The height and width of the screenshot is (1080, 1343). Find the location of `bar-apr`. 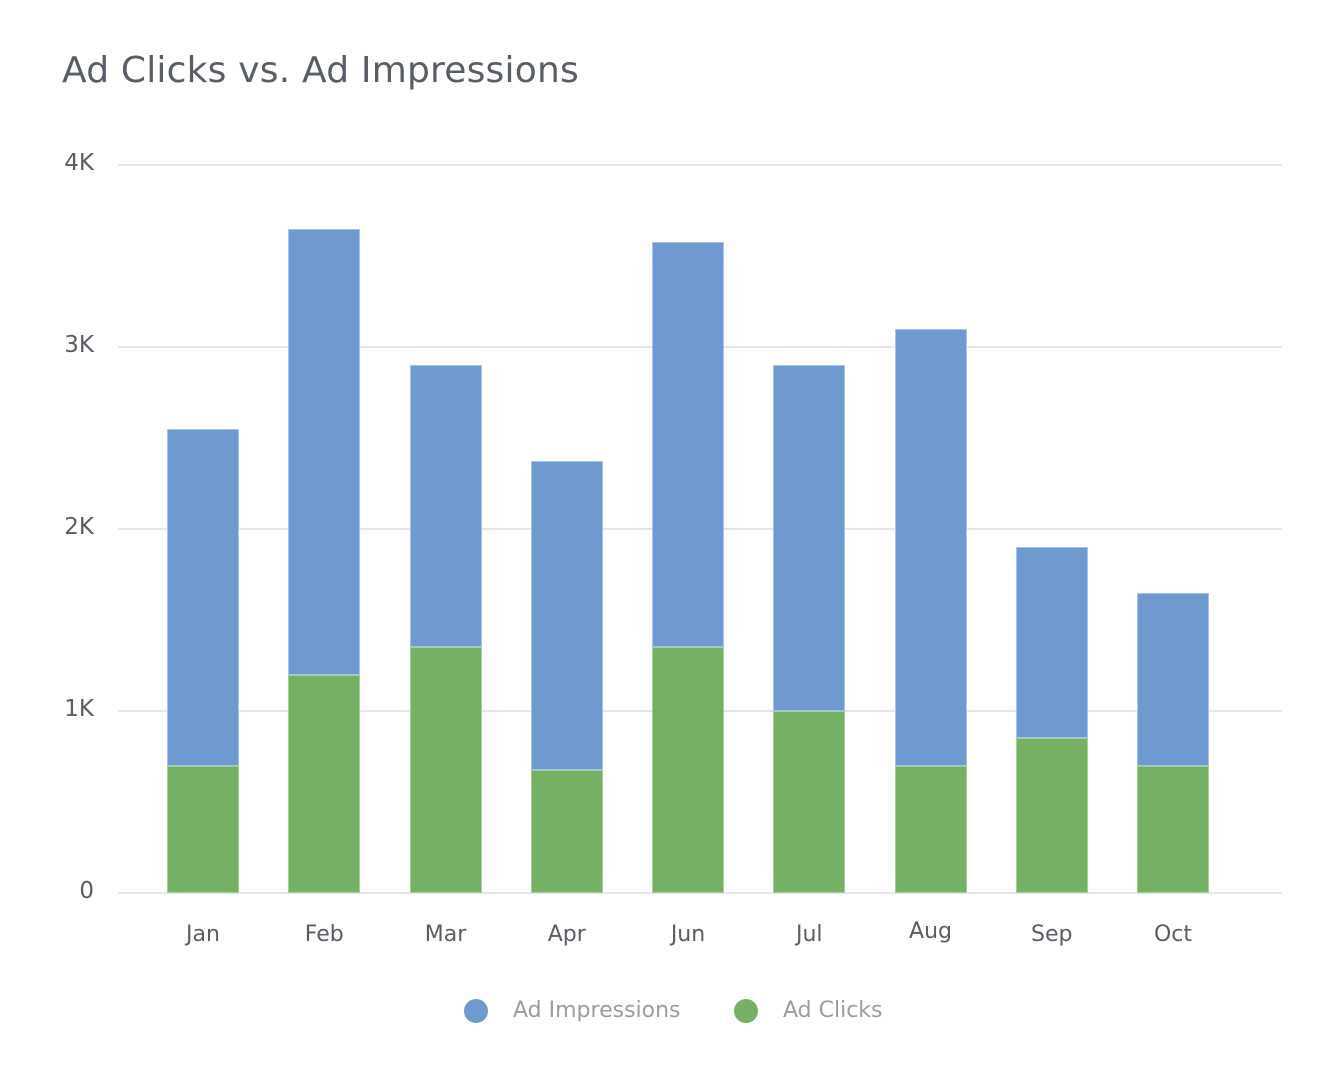

bar-apr is located at coordinates (566, 676).